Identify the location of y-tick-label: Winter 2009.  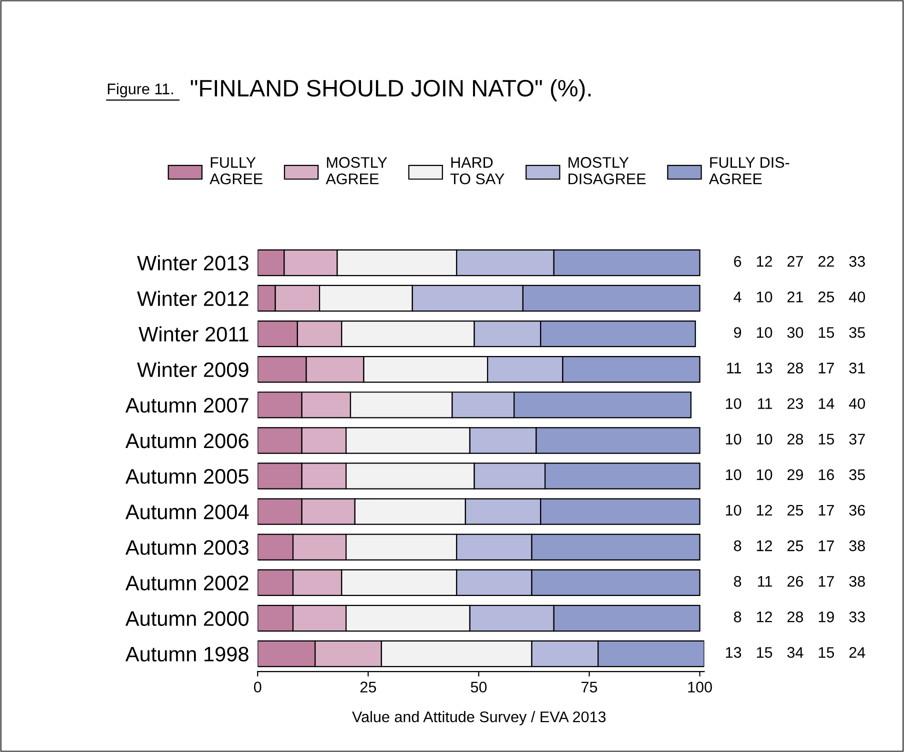
(192, 370).